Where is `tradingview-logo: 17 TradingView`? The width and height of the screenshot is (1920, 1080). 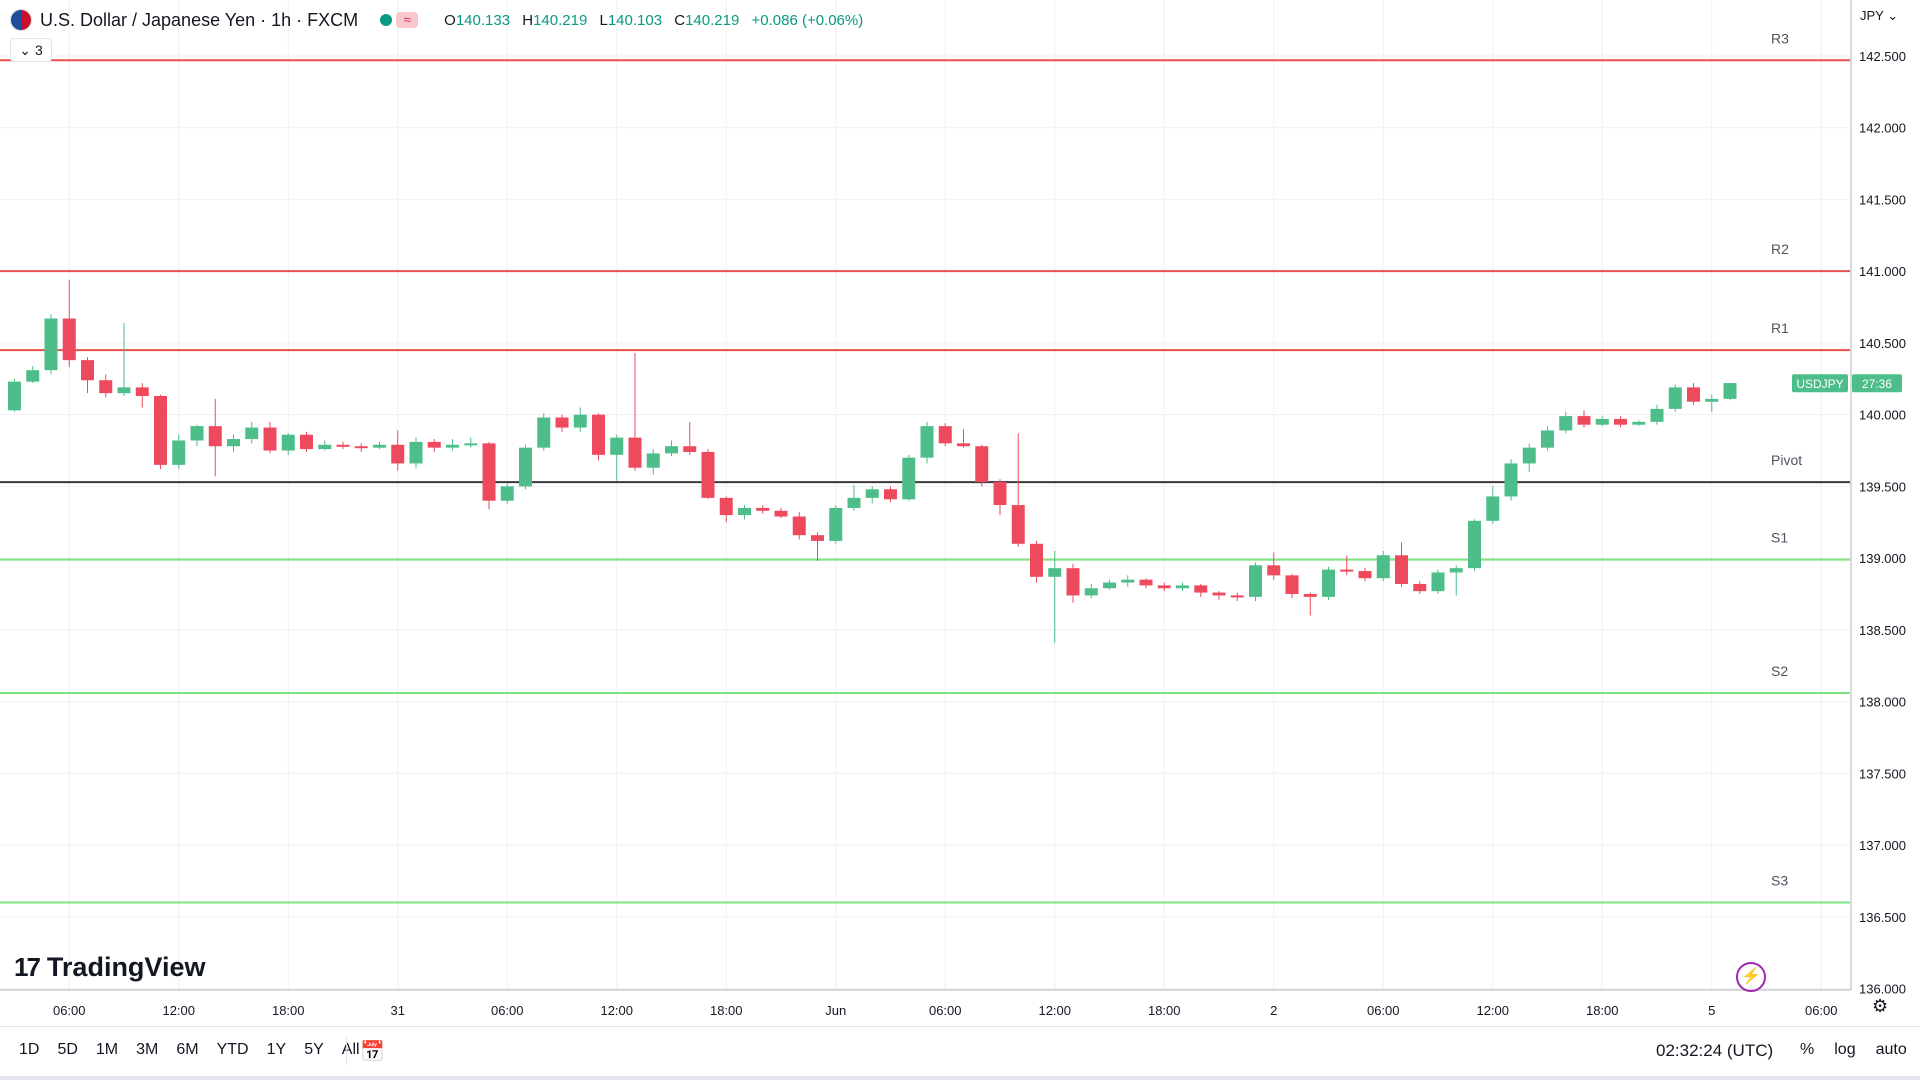 tradingview-logo: 17 TradingView is located at coordinates (109, 967).